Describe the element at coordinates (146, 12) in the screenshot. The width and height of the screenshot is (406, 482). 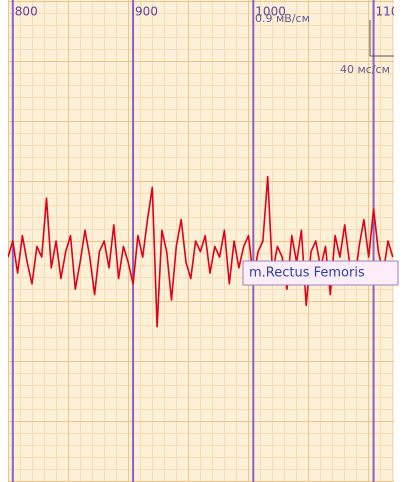
I see `x-tick-label: 900` at that location.